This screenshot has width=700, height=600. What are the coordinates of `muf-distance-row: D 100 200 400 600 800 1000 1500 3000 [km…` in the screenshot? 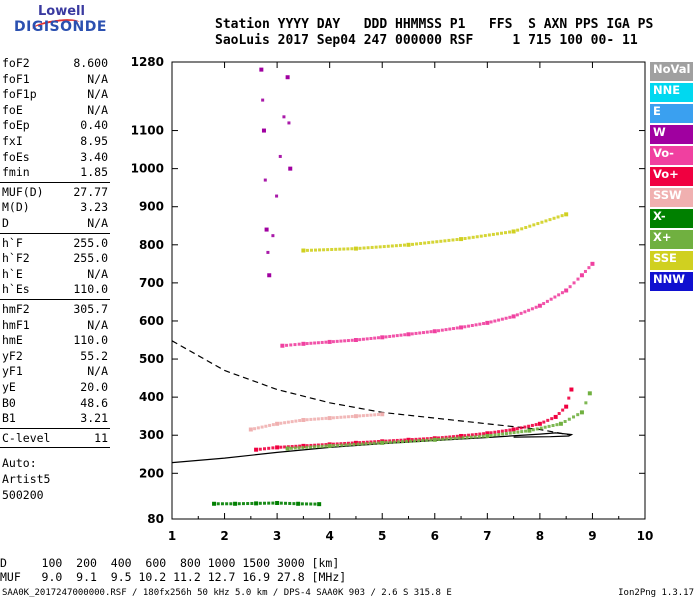 It's located at (170, 563).